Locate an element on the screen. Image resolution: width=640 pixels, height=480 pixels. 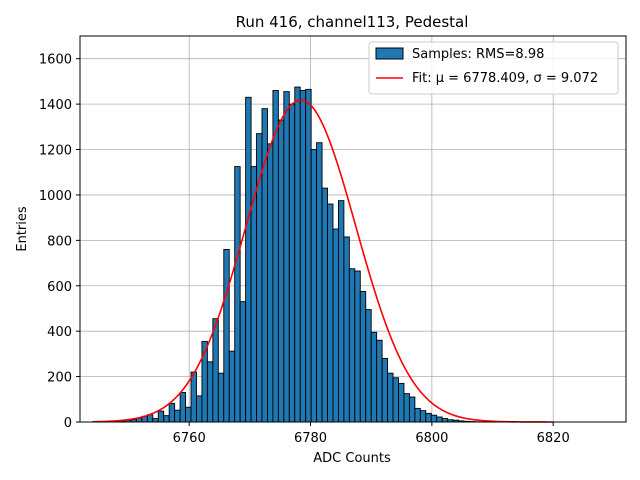
y-tick-label: 200 is located at coordinates (59, 378).